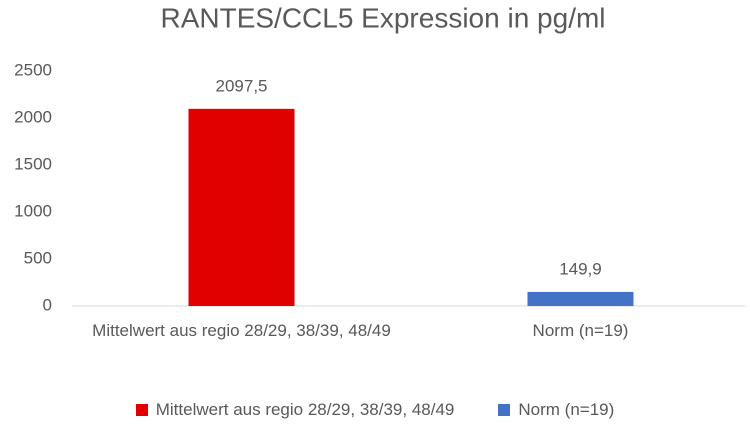  I want to click on legend-item: Norm (n=19), so click(556, 410).